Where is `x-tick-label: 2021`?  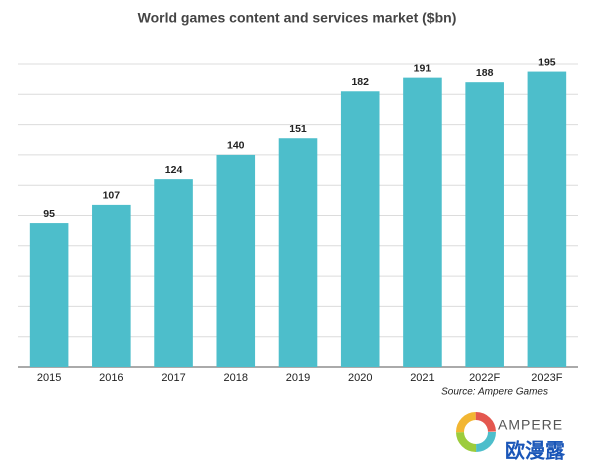
x-tick-label: 2021 is located at coordinates (422, 378).